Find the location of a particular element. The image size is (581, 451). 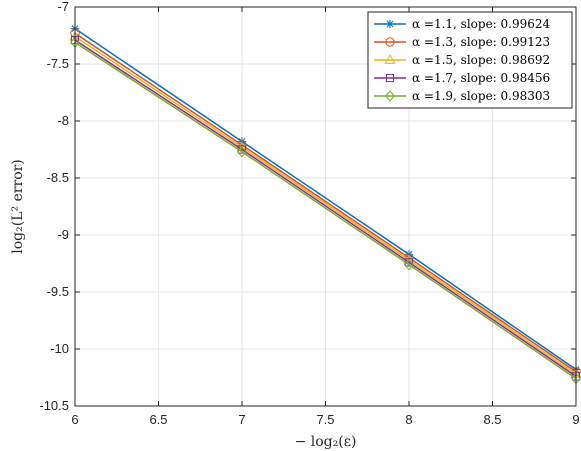

legend-item: α =1.7, slope: 0.98456 is located at coordinates (462, 78).